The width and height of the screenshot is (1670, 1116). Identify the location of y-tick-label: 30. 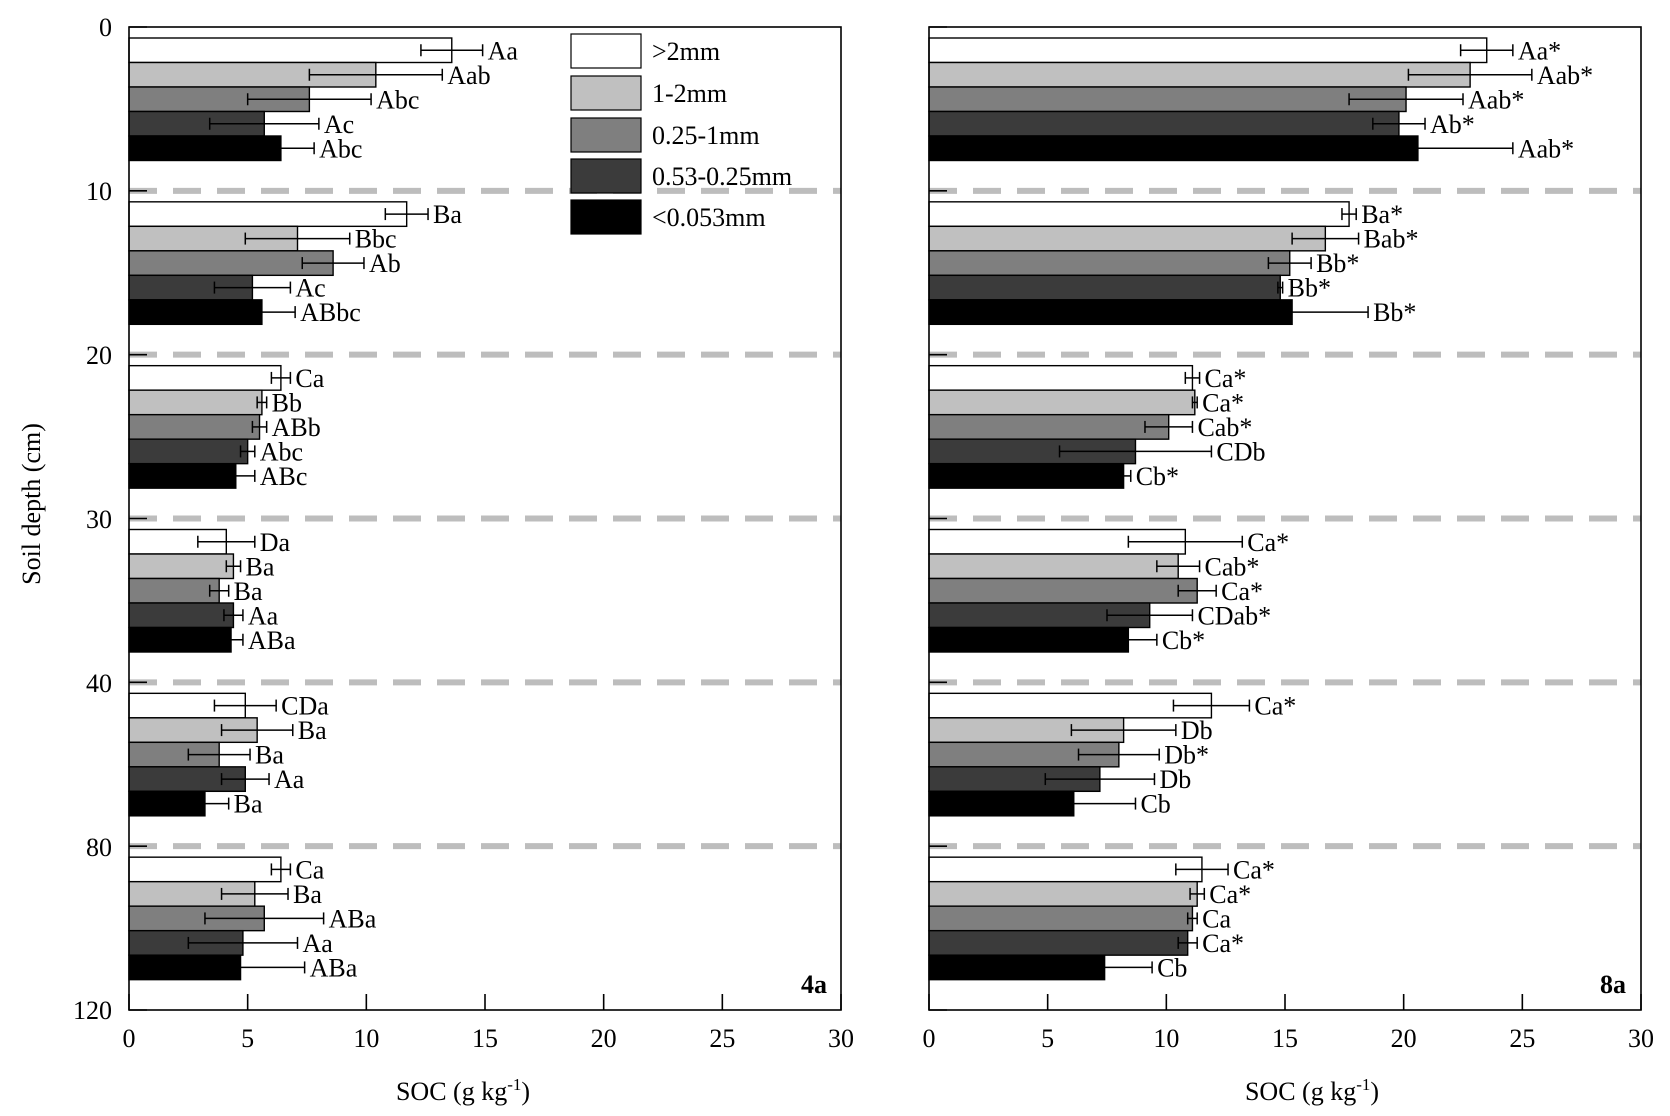
(99, 519).